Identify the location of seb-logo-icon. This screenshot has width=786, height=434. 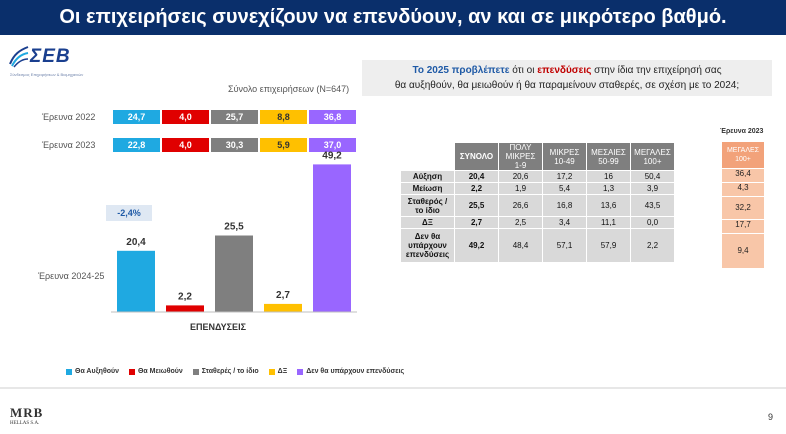
(19, 57).